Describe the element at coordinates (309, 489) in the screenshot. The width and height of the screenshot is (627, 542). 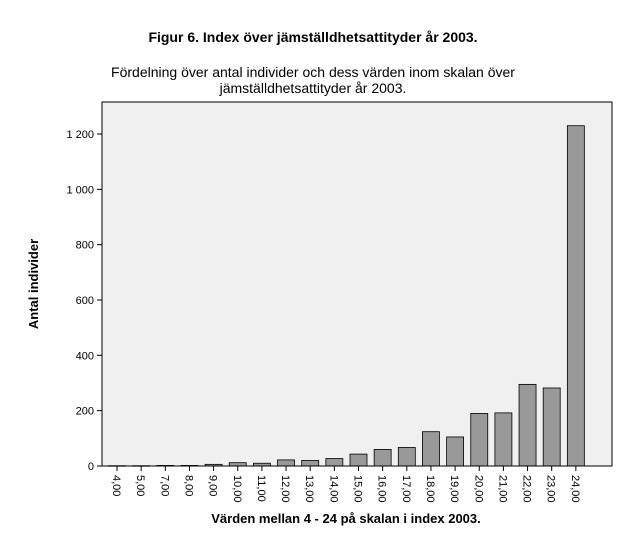
I see `x-tick-label: 13,00` at that location.